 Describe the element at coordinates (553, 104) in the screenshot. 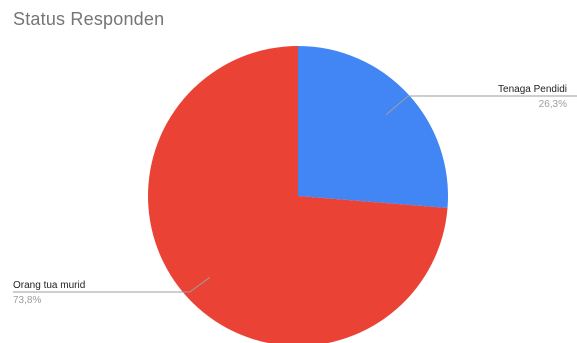

I see `slice-value-tenaga-pendidik: 26,3%` at that location.